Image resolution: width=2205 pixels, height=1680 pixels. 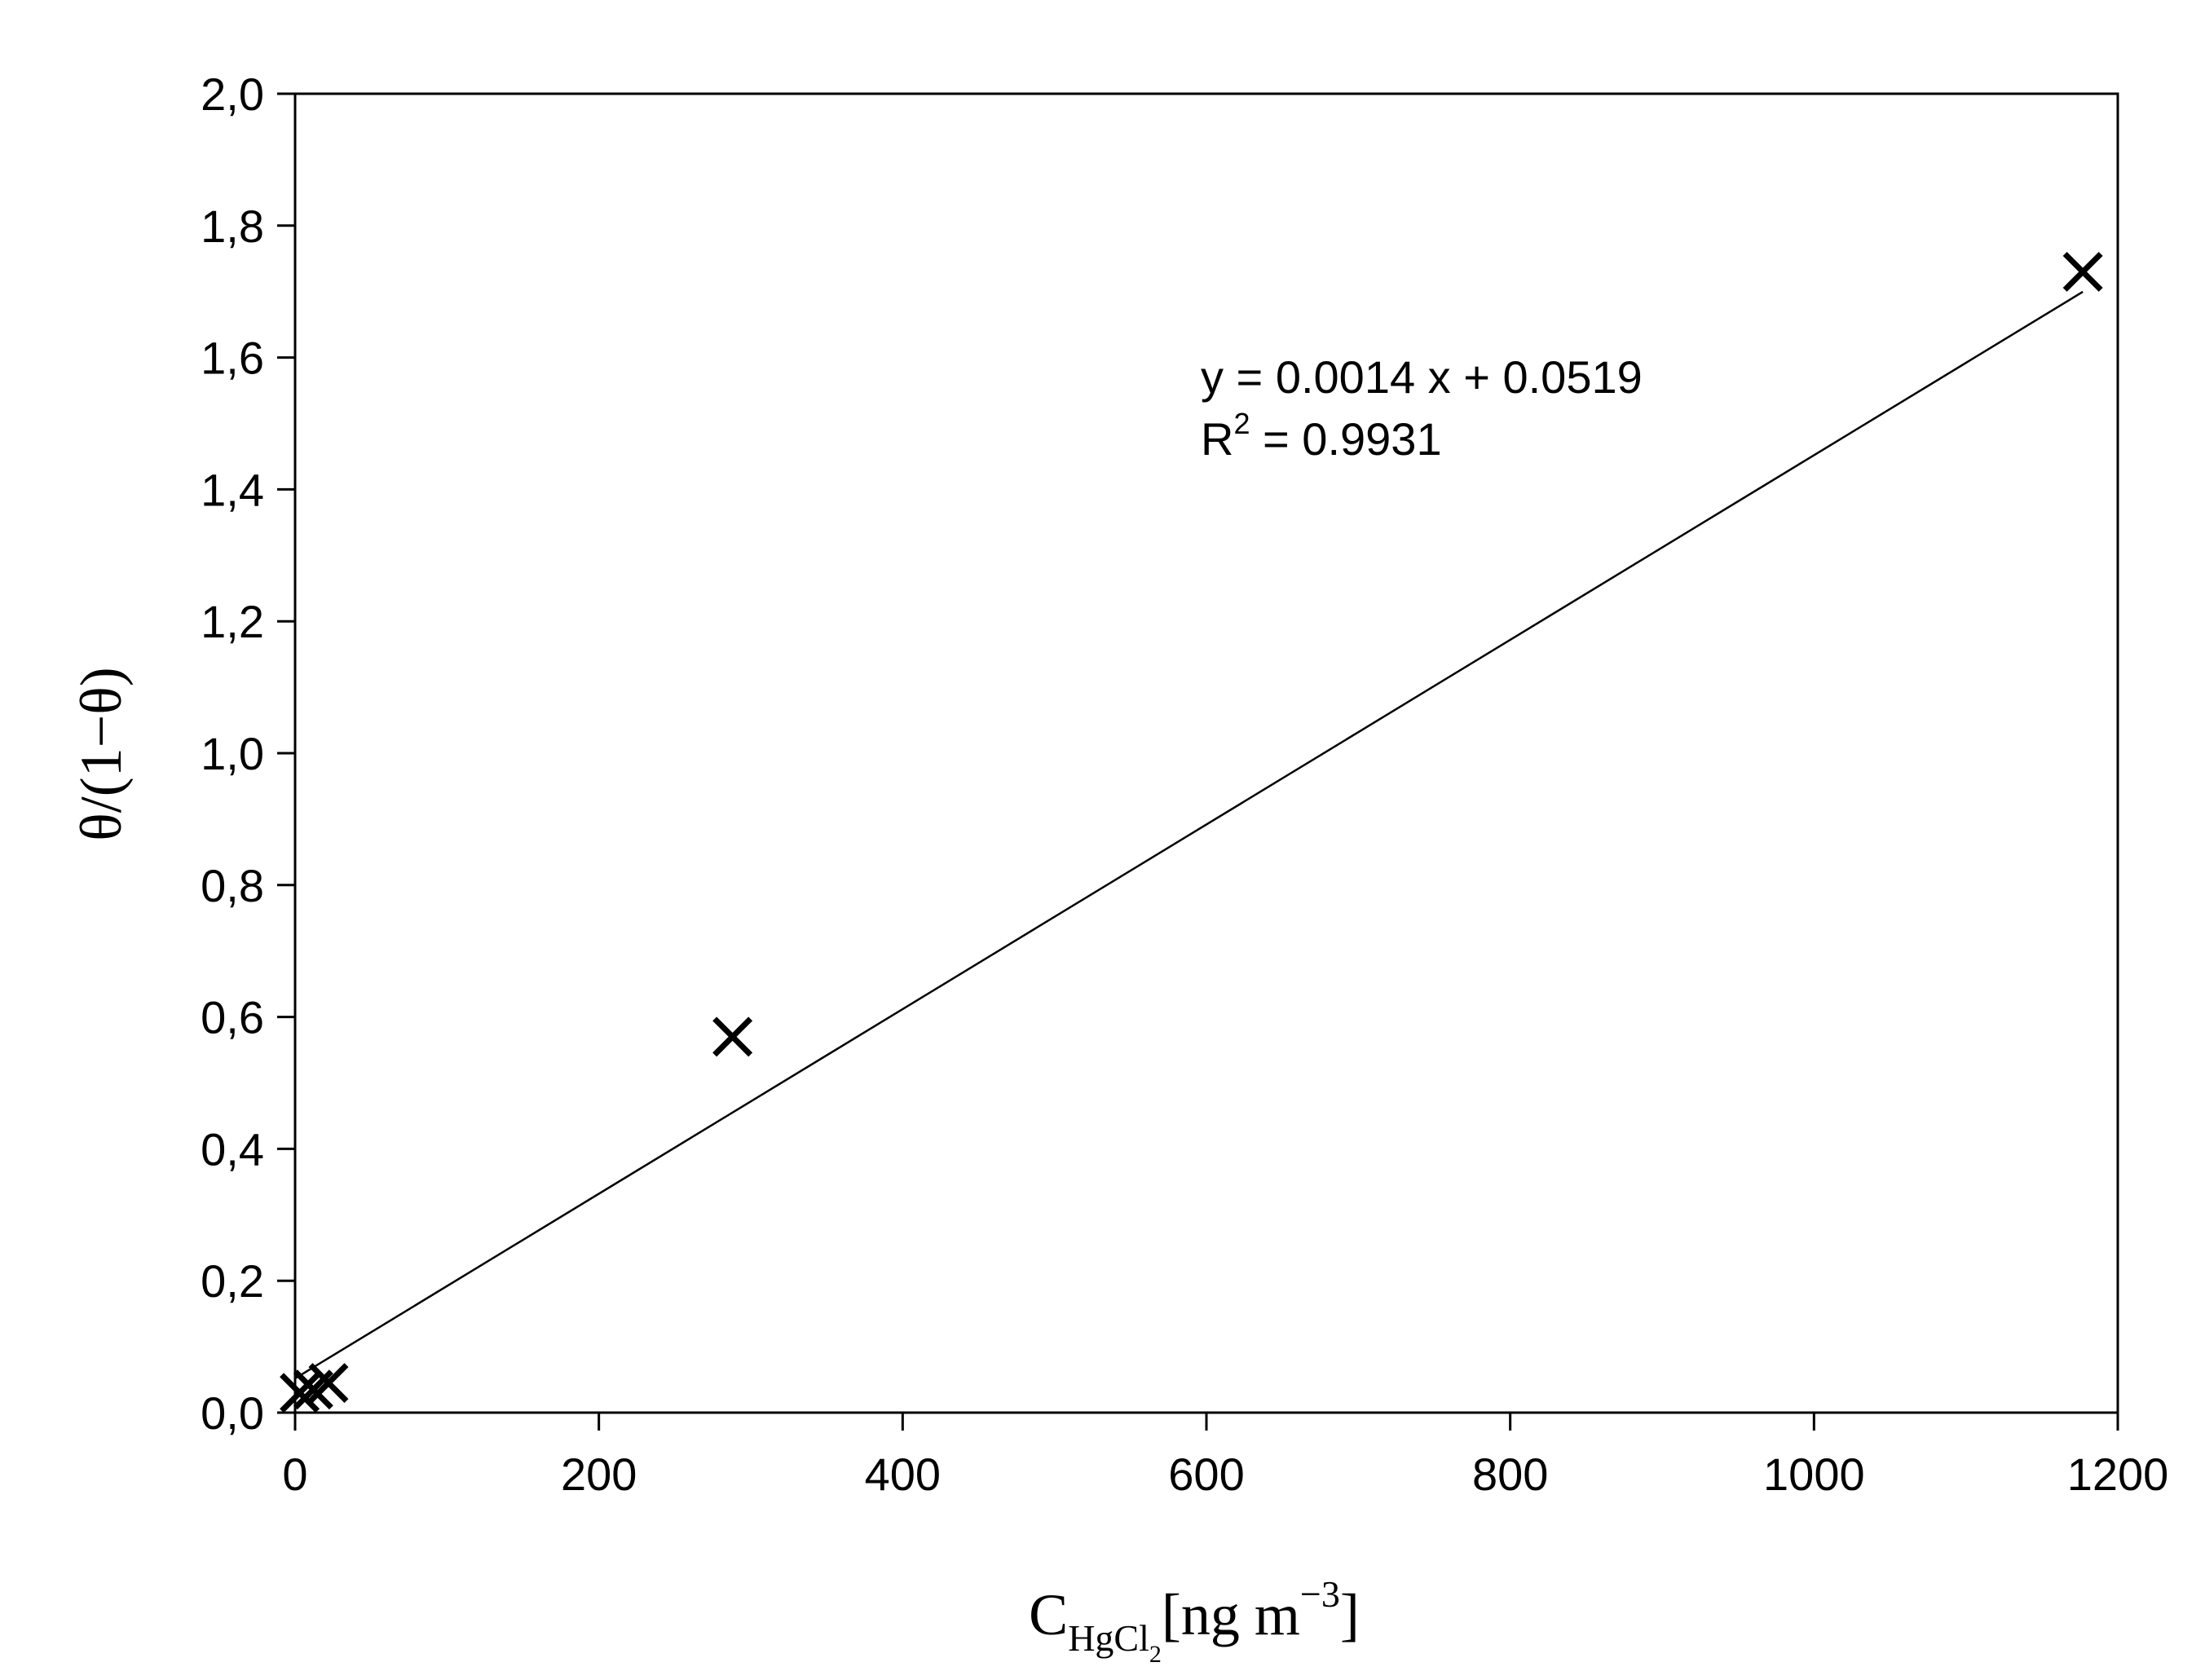 What do you see at coordinates (232, 754) in the screenshot?
I see `y-tick-label: 1,0` at bounding box center [232, 754].